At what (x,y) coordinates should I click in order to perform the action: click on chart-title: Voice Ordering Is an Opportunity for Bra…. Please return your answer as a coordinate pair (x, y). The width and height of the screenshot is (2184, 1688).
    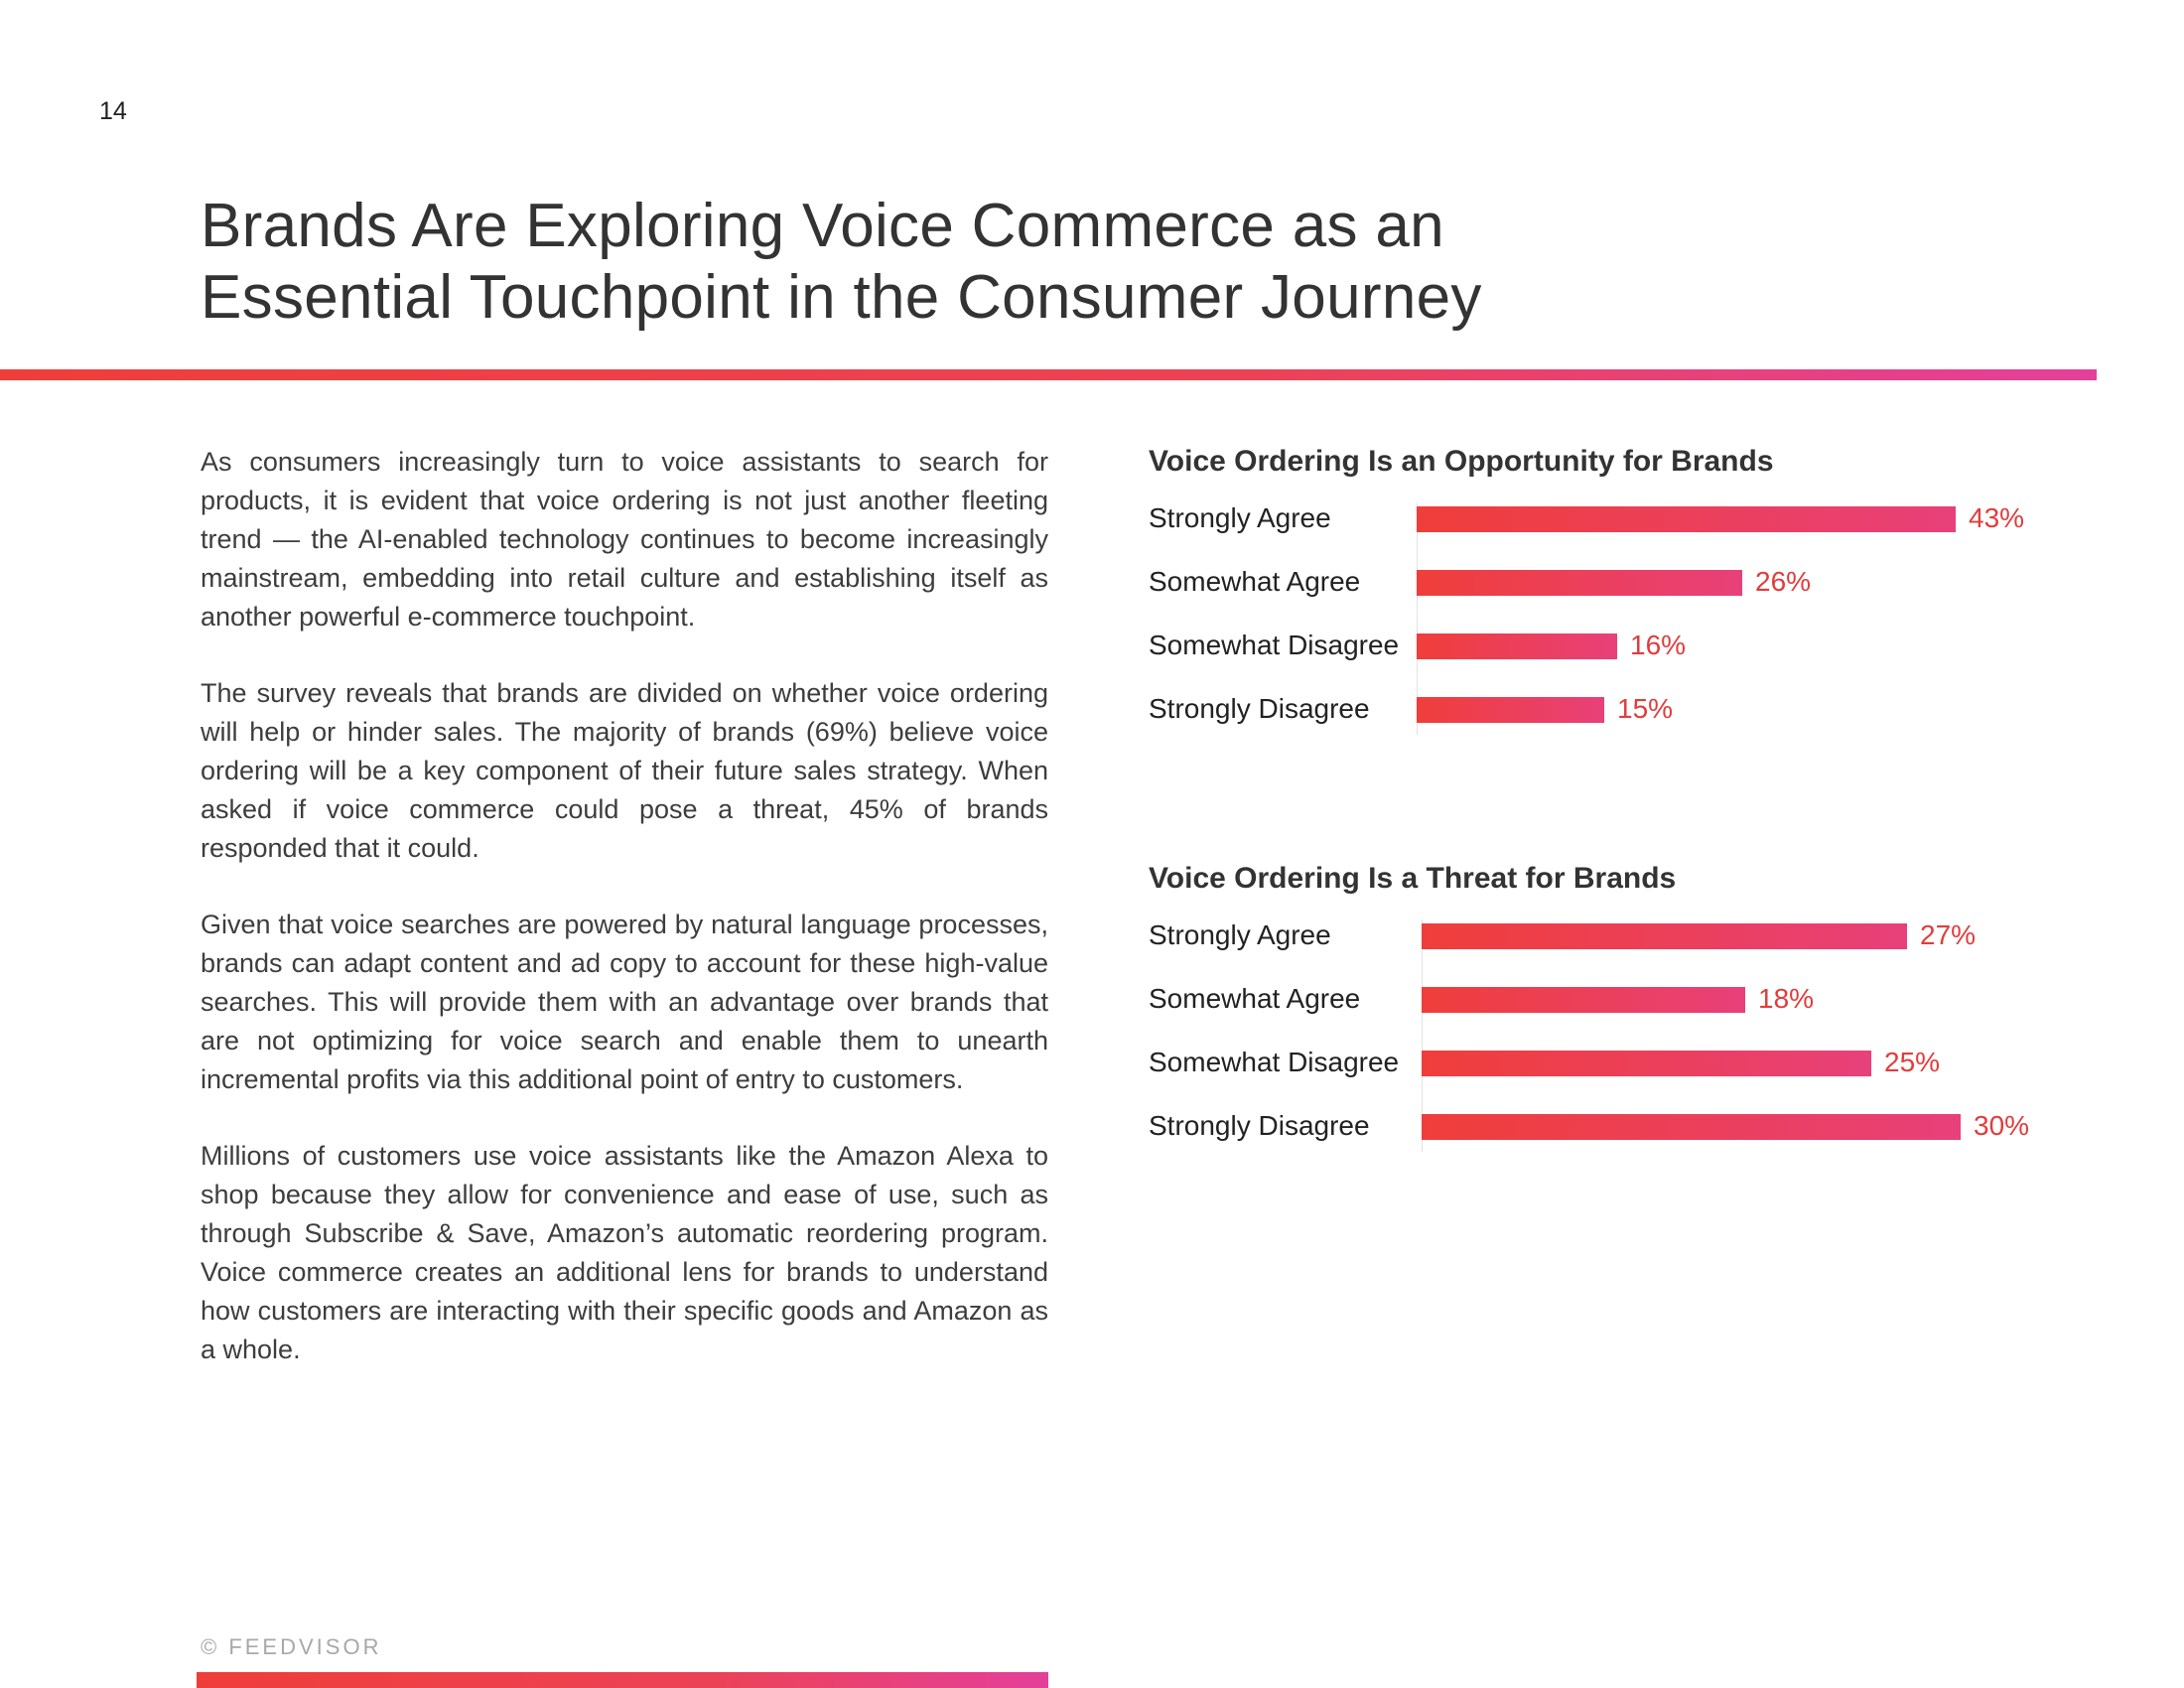
    Looking at the image, I should click on (1461, 461).